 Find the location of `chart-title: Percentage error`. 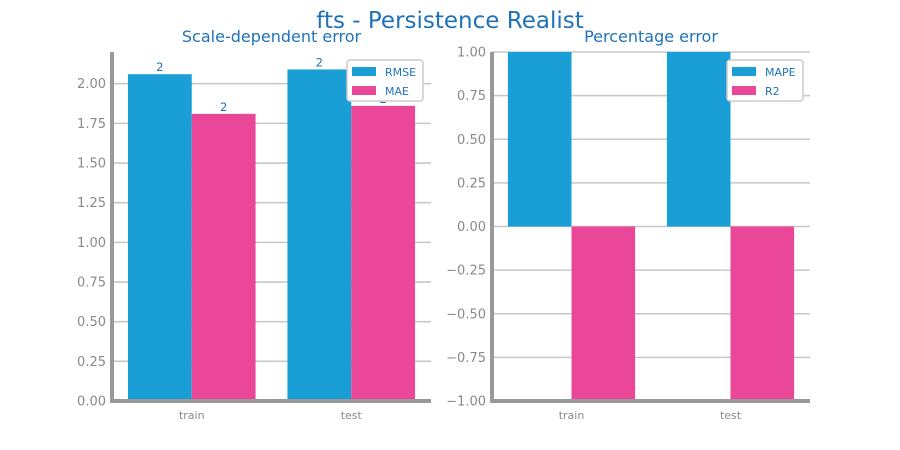

chart-title: Percentage error is located at coordinates (651, 36).